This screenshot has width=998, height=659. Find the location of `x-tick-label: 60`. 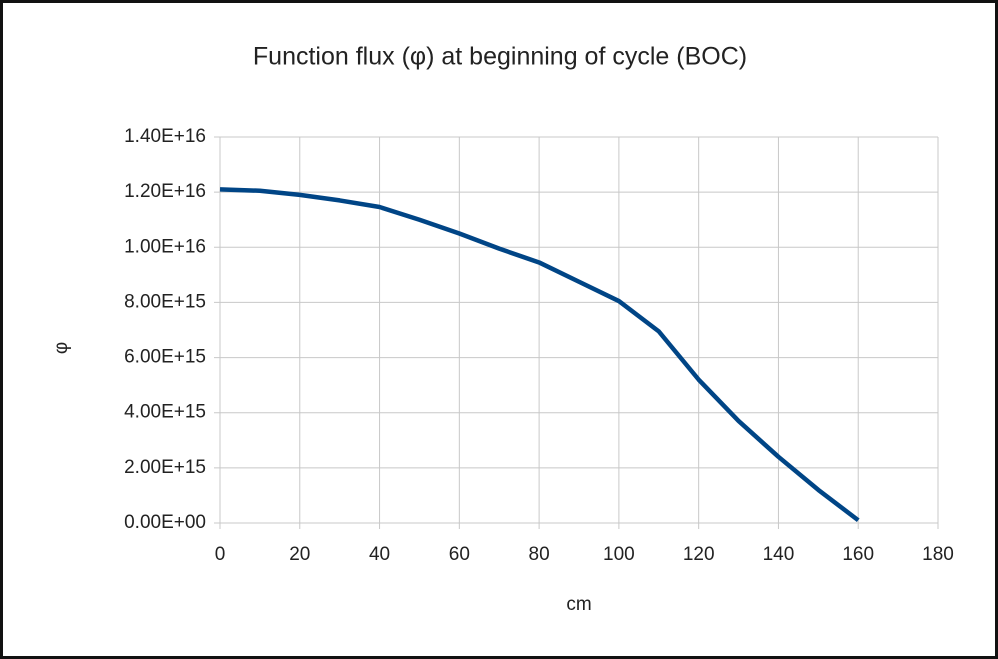

x-tick-label: 60 is located at coordinates (459, 554).